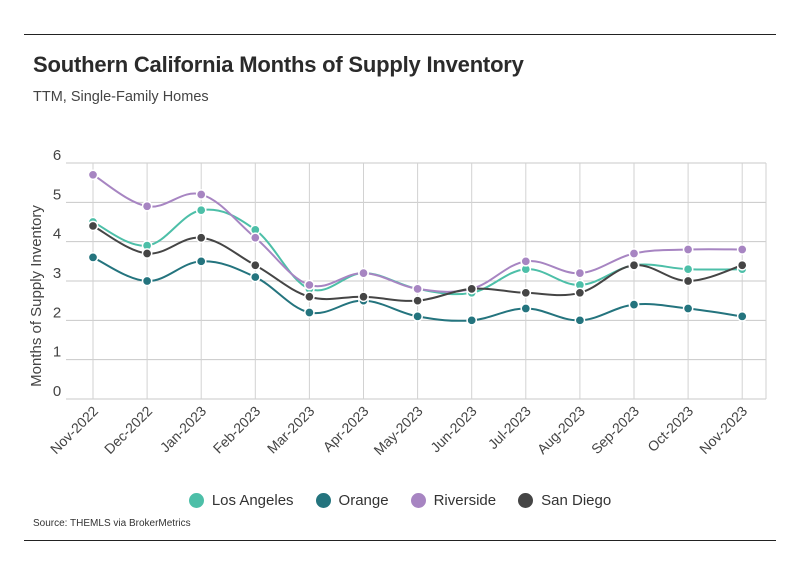 This screenshot has height=575, width=800. What do you see at coordinates (561, 430) in the screenshot?
I see `x-tick-label: Aug-2023` at bounding box center [561, 430].